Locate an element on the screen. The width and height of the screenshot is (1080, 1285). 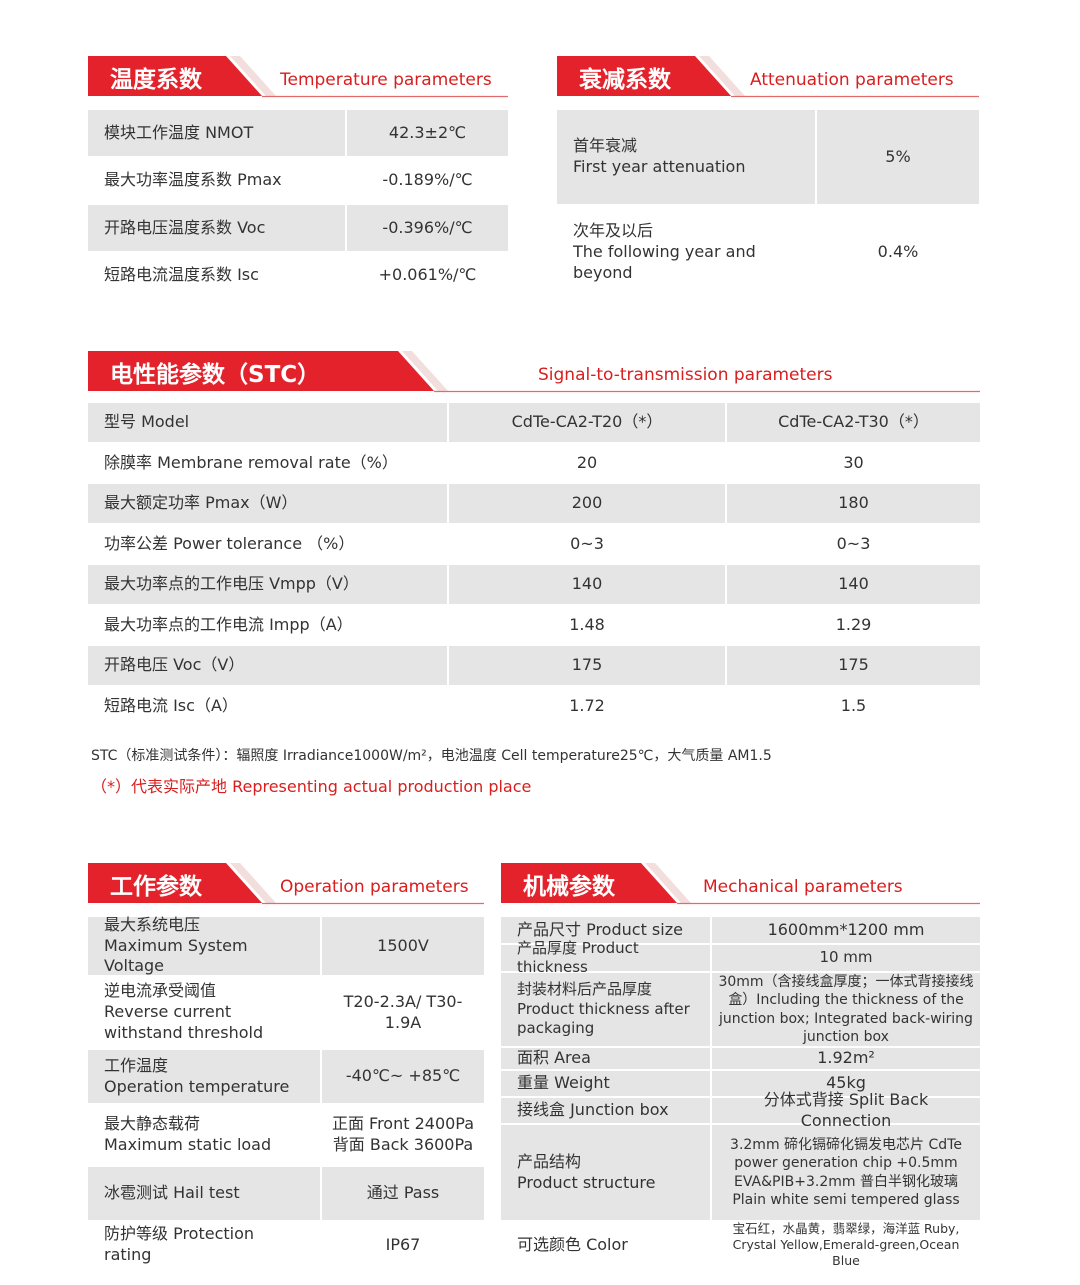
table-row: 首年衰减 First year attenuation 5% is located at coordinates (768, 158).